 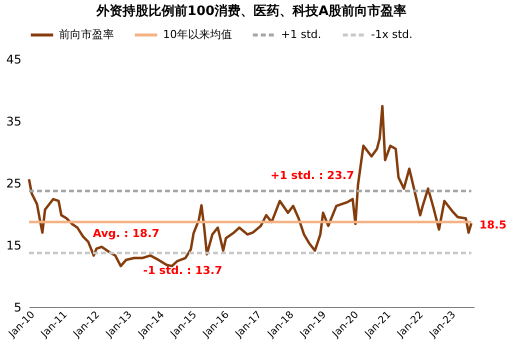 What do you see at coordinates (492, 225) in the screenshot?
I see `annotation: 18.5` at bounding box center [492, 225].